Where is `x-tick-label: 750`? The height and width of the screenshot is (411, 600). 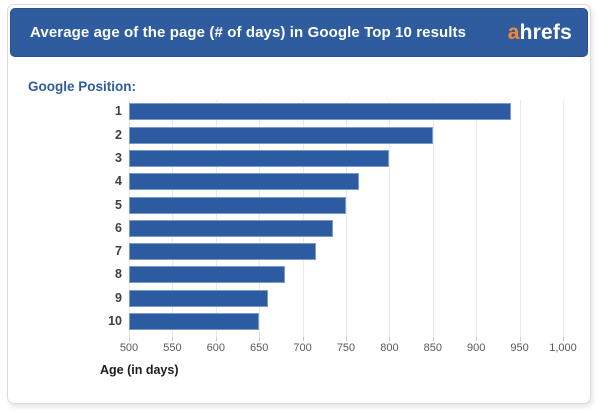
x-tick-label: 750 is located at coordinates (346, 348).